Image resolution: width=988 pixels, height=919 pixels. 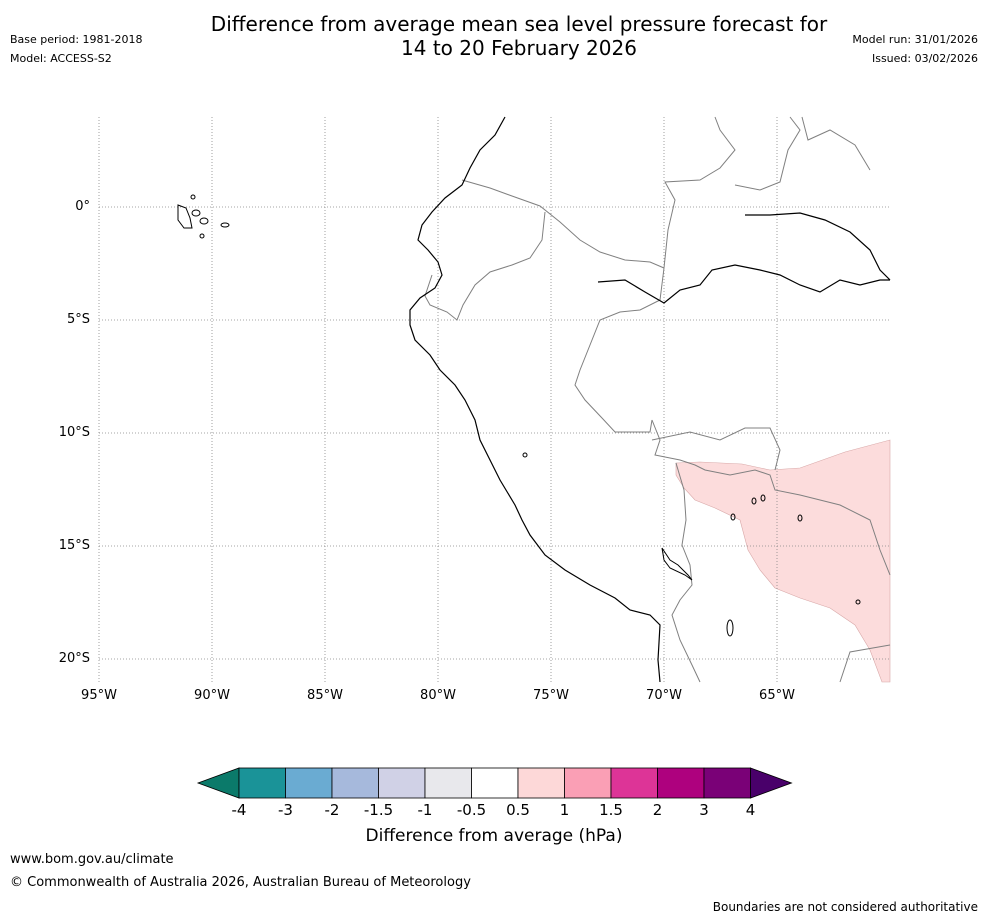 What do you see at coordinates (471, 810) in the screenshot?
I see `colorbar-tick-label: -0.5` at bounding box center [471, 810].